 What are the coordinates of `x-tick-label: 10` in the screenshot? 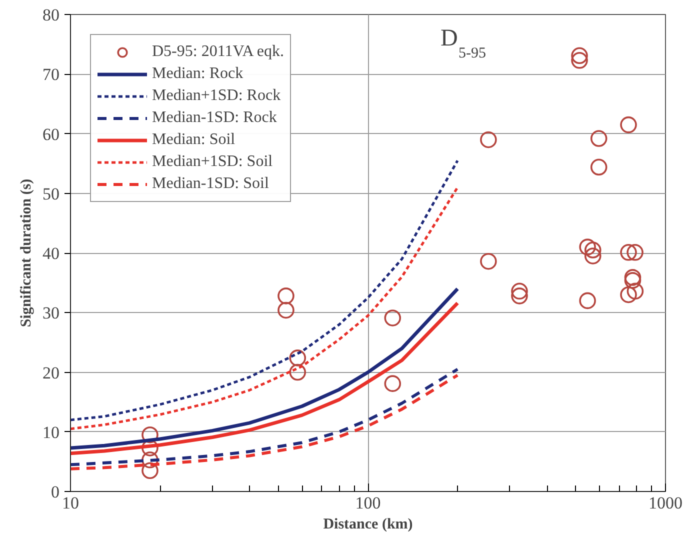 It's located at (70, 503).